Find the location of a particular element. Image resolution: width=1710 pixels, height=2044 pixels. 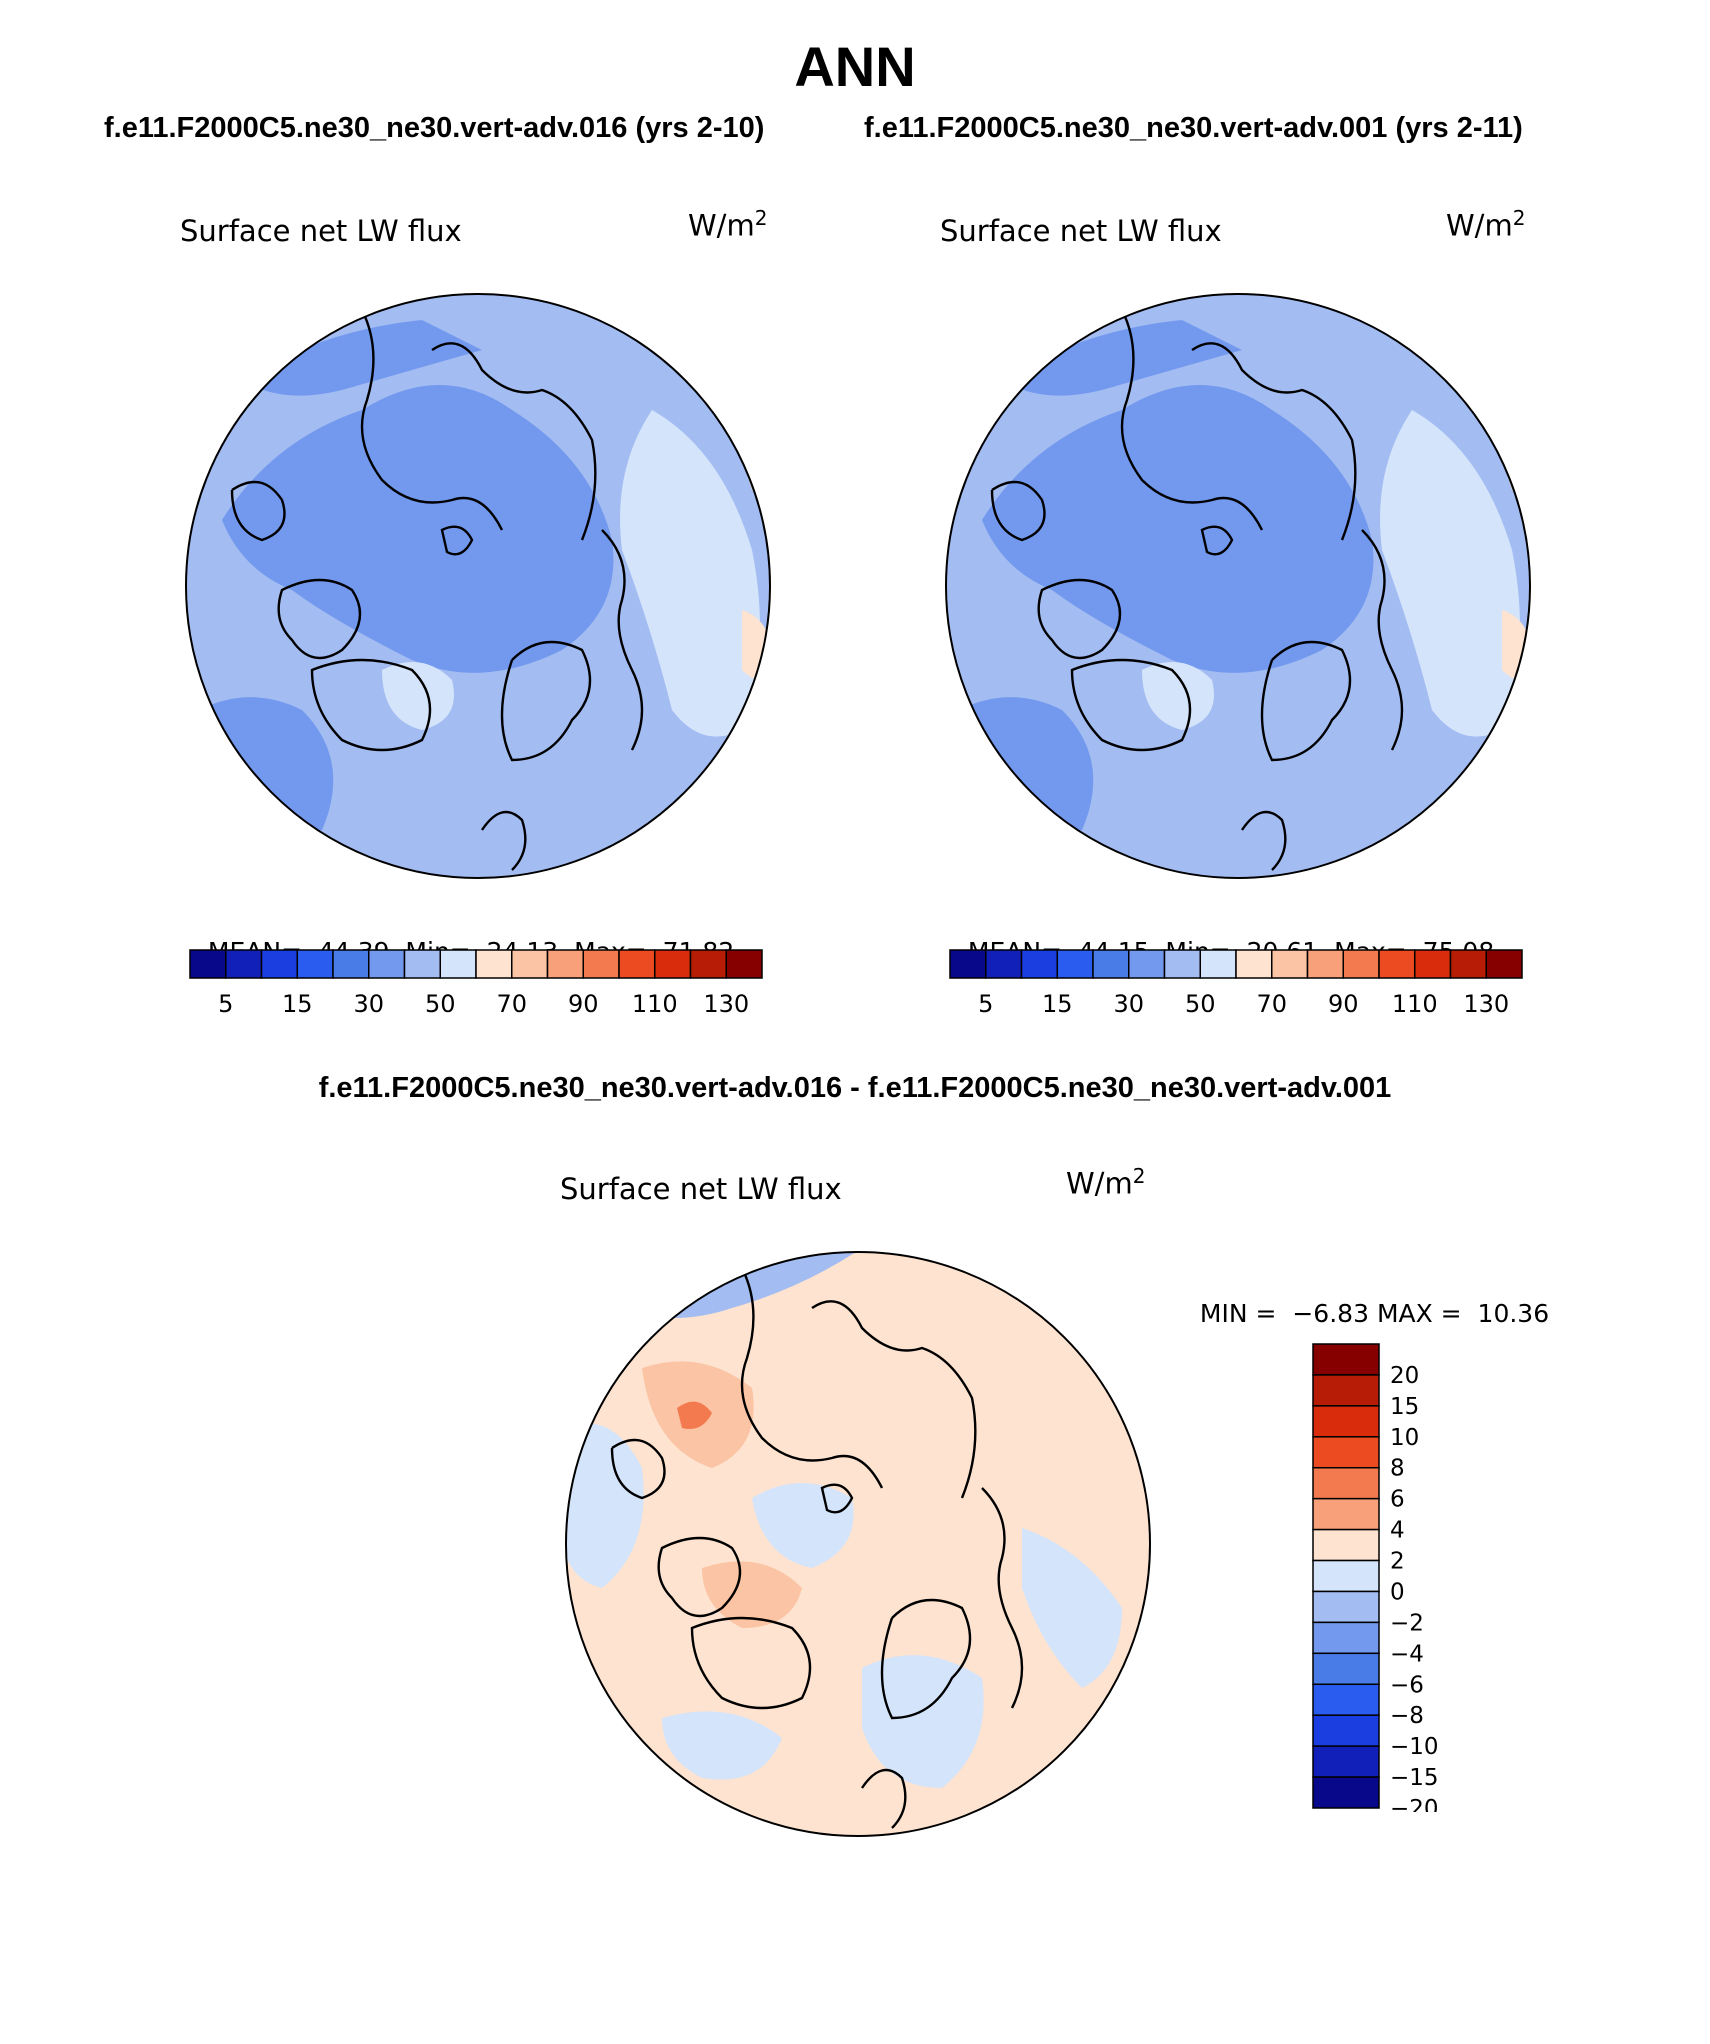

panel1-field-label: Surface net LW flux is located at coordinates (321, 231).